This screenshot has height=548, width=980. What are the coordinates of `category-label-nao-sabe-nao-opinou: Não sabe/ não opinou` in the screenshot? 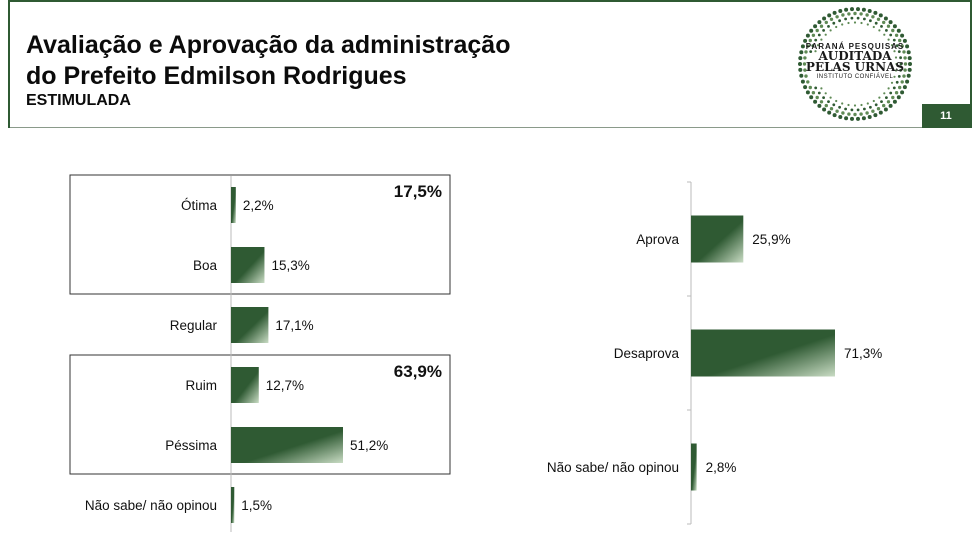 It's located at (151, 505).